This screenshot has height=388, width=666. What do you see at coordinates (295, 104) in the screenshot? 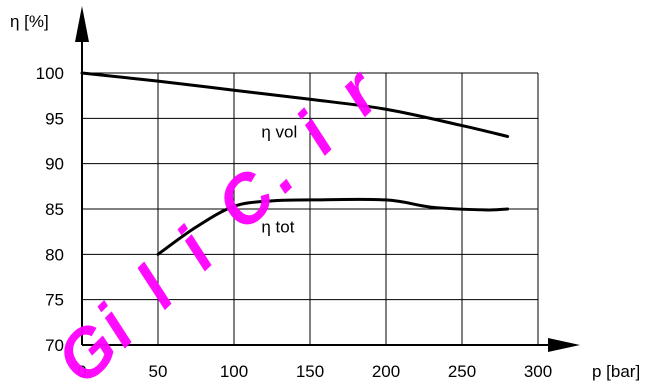
I see `series-line-eta-vol` at bounding box center [295, 104].